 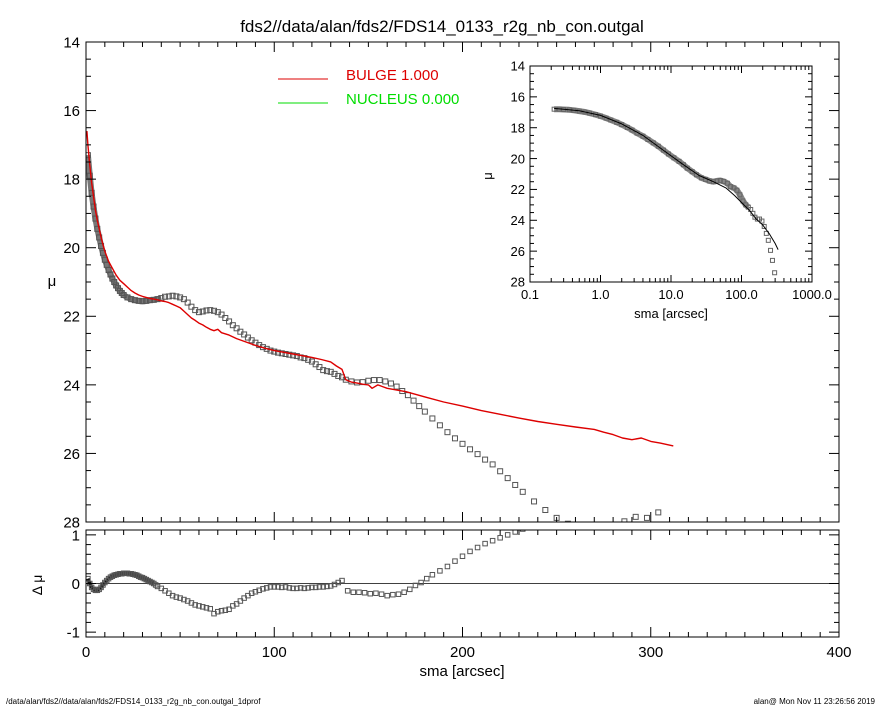 What do you see at coordinates (487, 176) in the screenshot?
I see `inset-y-axis-label: μ` at bounding box center [487, 176].